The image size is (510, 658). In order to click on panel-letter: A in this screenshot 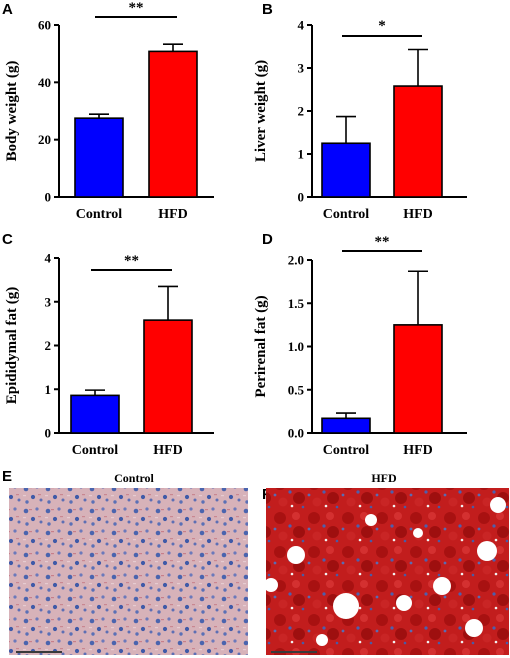, I will do `click(7, 9)`.